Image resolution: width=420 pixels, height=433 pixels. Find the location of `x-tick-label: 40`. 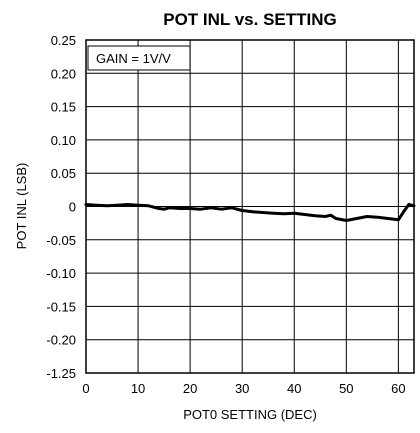

x-tick-label: 40 is located at coordinates (294, 388).